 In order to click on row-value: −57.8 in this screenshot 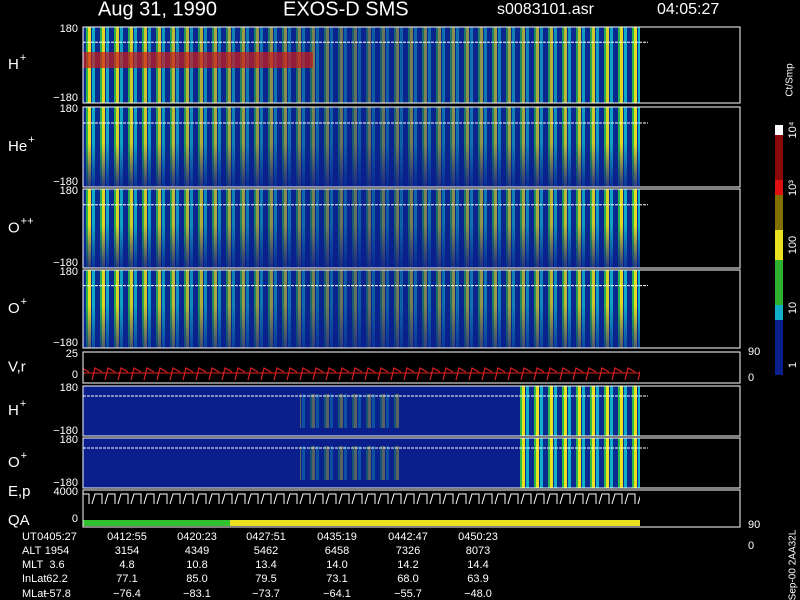, I will do `click(57, 594)`.